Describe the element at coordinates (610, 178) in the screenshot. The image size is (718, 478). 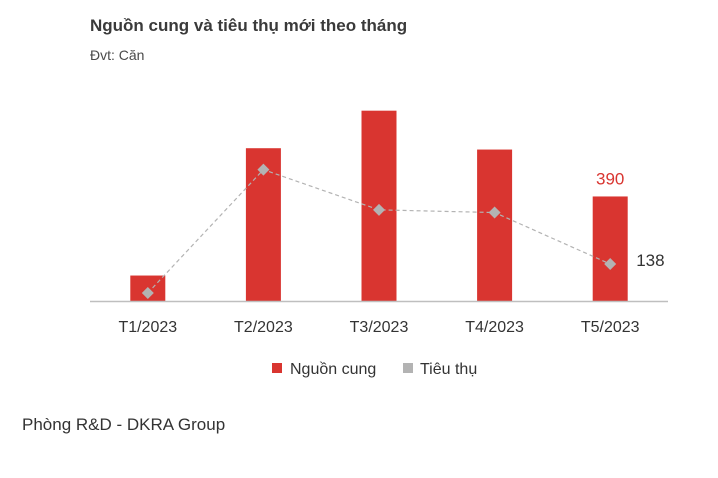
I see `data-label-supply: 390` at that location.